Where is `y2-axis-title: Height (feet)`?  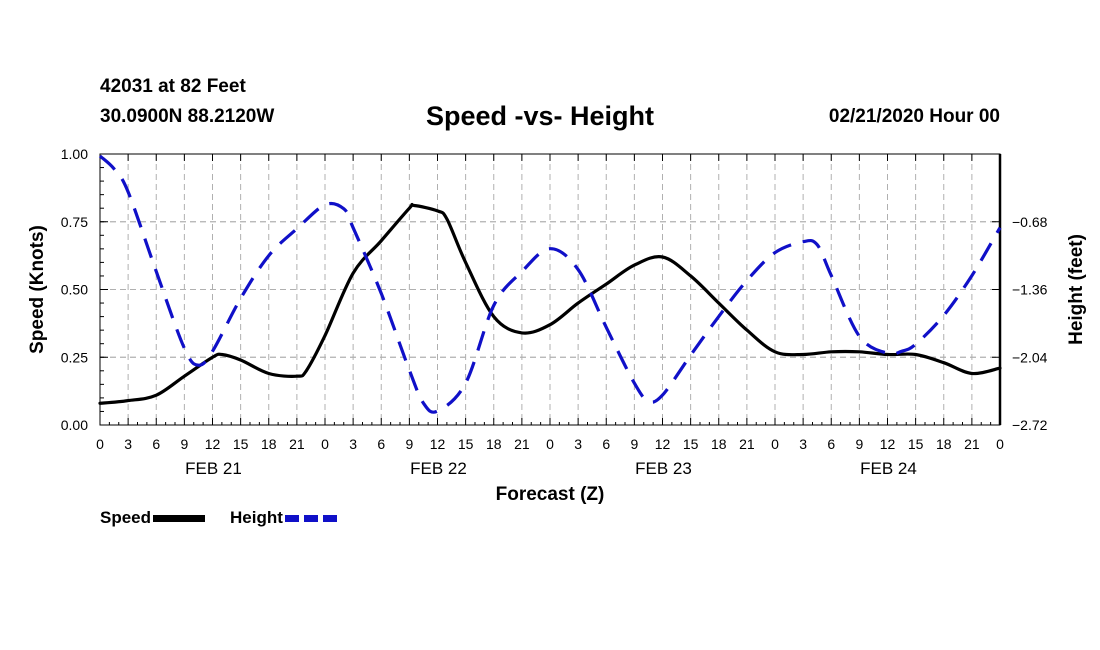 y2-axis-title: Height (feet) is located at coordinates (1076, 289).